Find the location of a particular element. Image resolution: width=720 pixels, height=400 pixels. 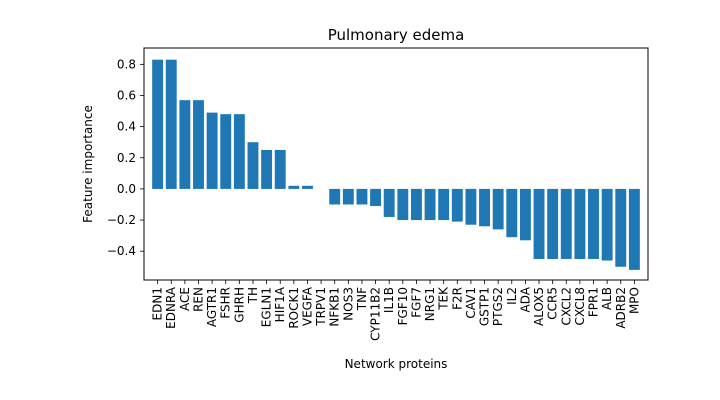

x-tick-label: MPO is located at coordinates (634, 300).